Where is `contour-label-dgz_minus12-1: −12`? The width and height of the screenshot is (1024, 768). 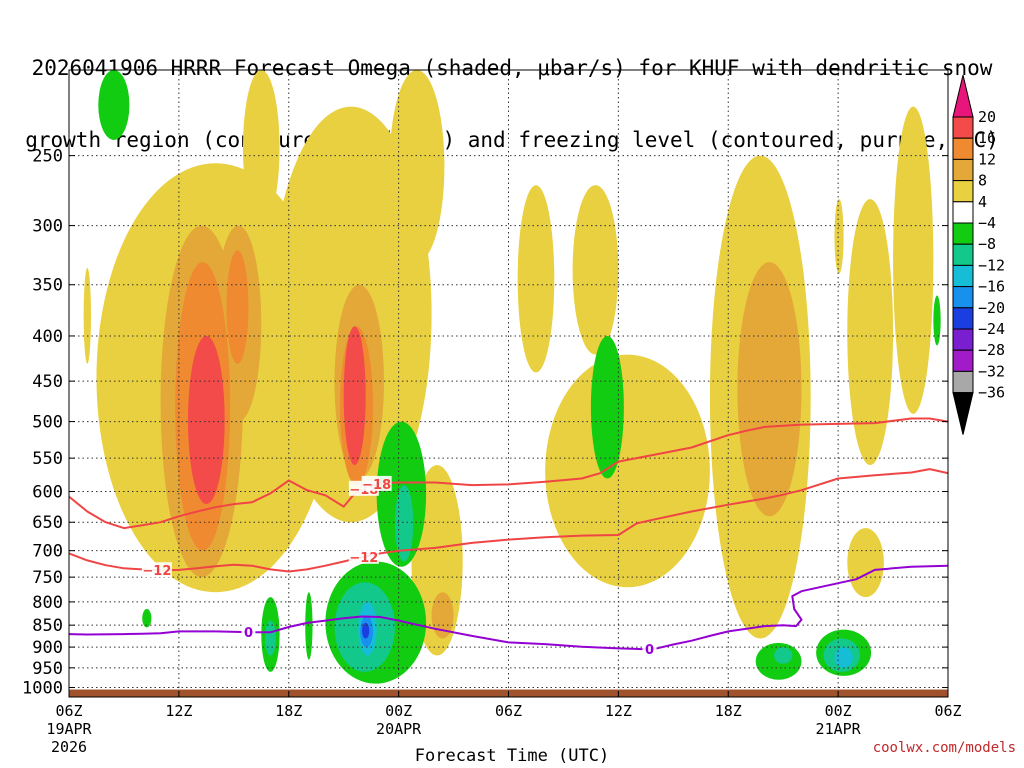
contour-label-dgz_minus12-1: −12 is located at coordinates (363, 558).